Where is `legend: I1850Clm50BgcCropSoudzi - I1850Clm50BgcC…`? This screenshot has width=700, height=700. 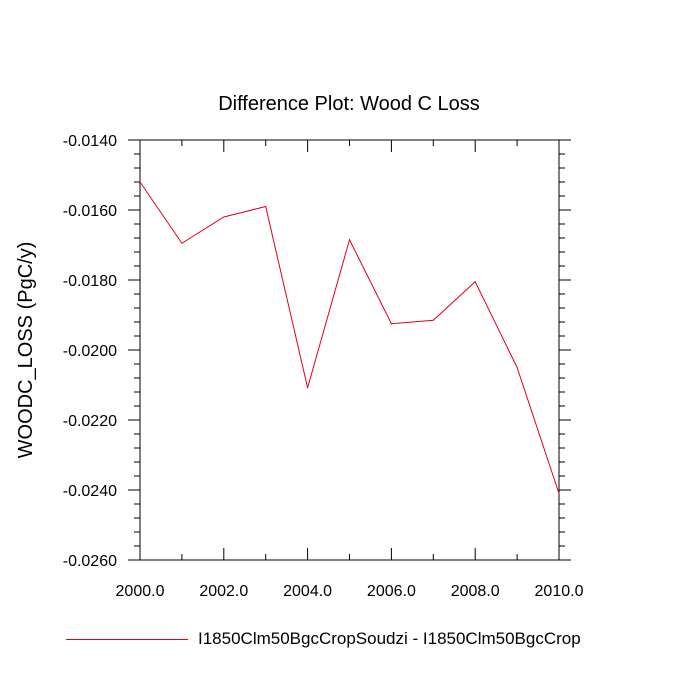 legend: I1850Clm50BgcCropSoudzi - I1850Clm50BgcC… is located at coordinates (323, 639).